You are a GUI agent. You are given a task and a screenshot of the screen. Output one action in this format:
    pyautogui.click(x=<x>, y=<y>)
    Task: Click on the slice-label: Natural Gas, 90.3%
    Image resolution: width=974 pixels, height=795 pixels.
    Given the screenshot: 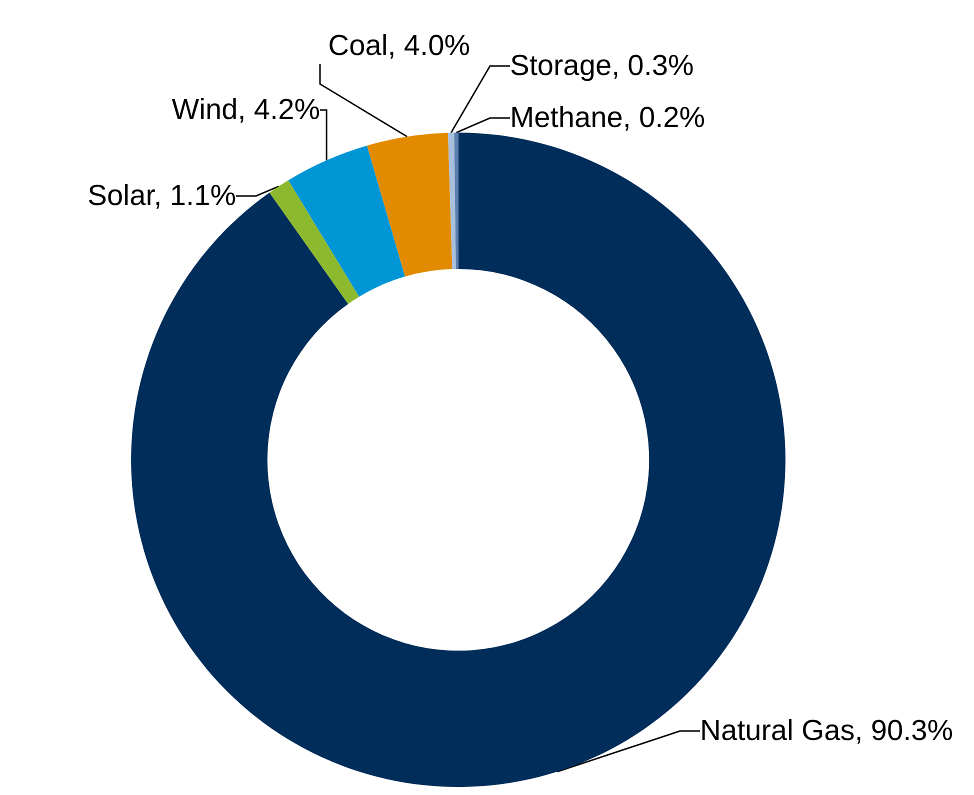 What is the action you would take?
    pyautogui.click(x=827, y=731)
    